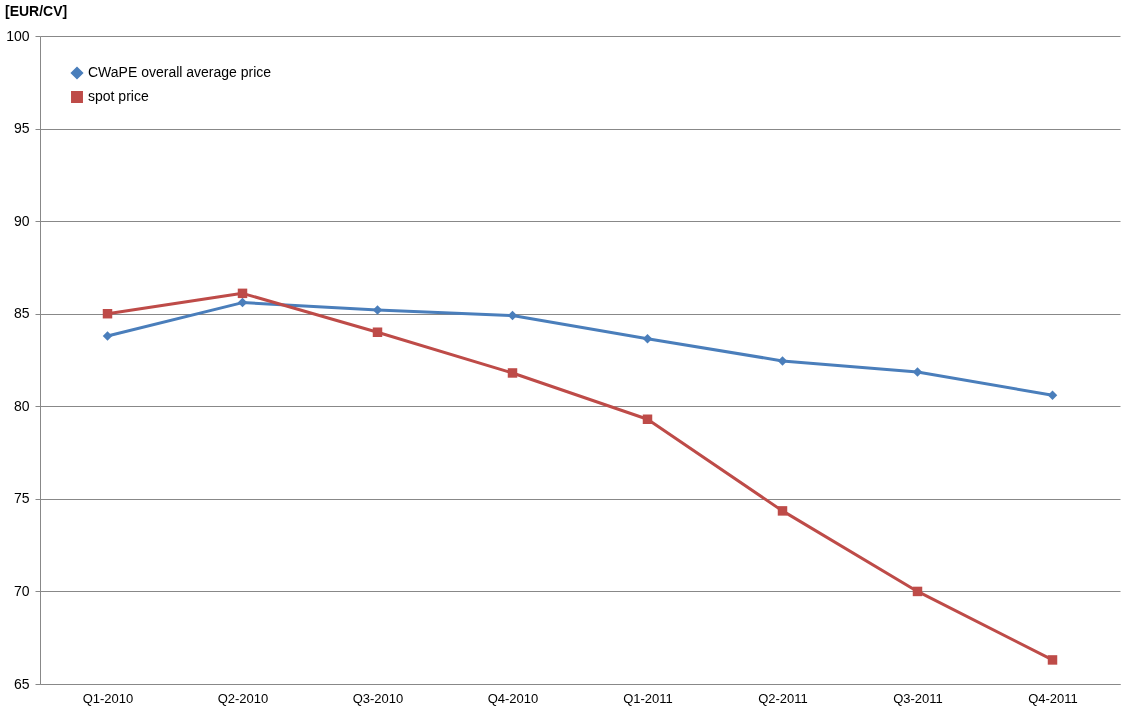 This screenshot has height=716, width=1137. I want to click on x-tick-label: Q1-2010, so click(108, 698).